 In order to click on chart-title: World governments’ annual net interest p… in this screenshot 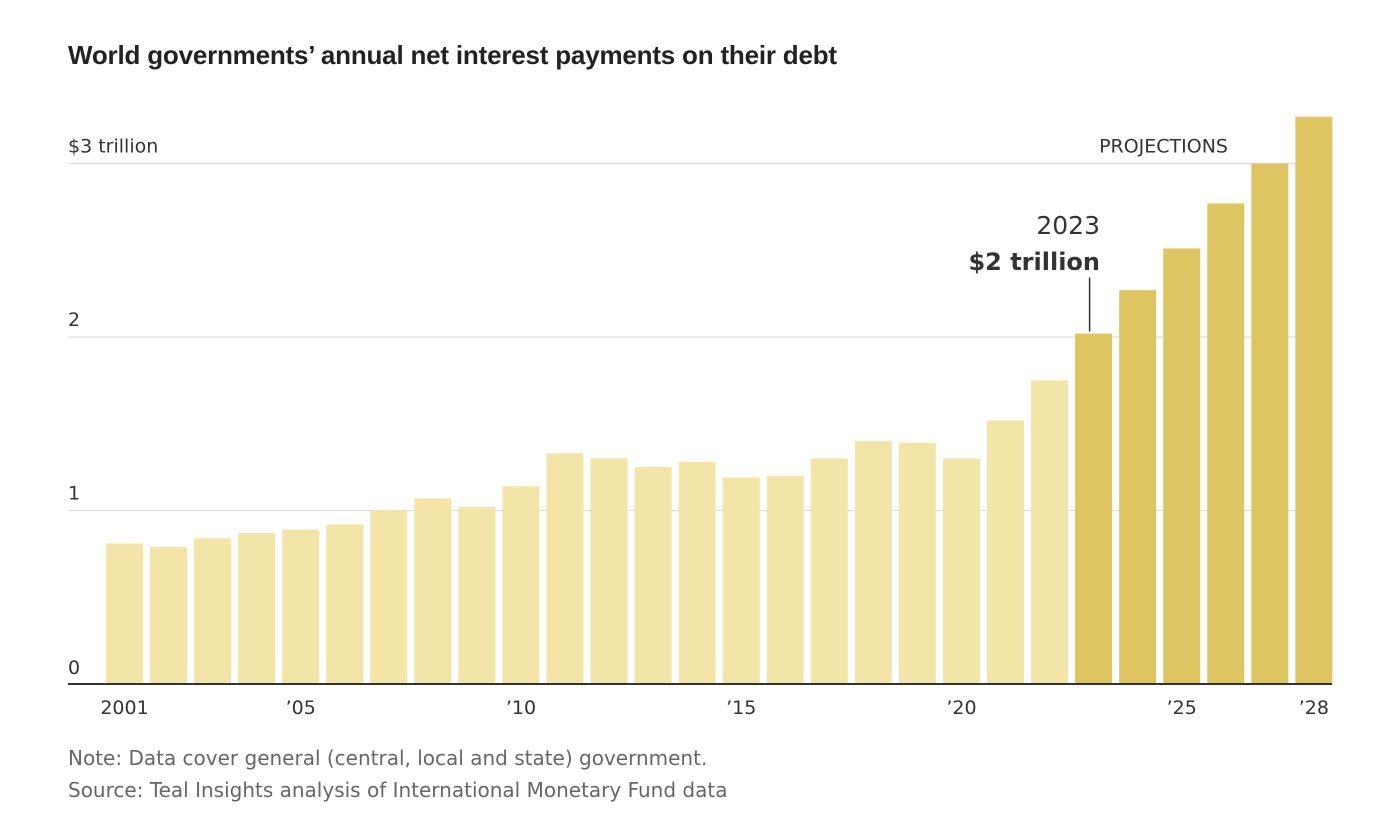, I will do `click(452, 55)`.